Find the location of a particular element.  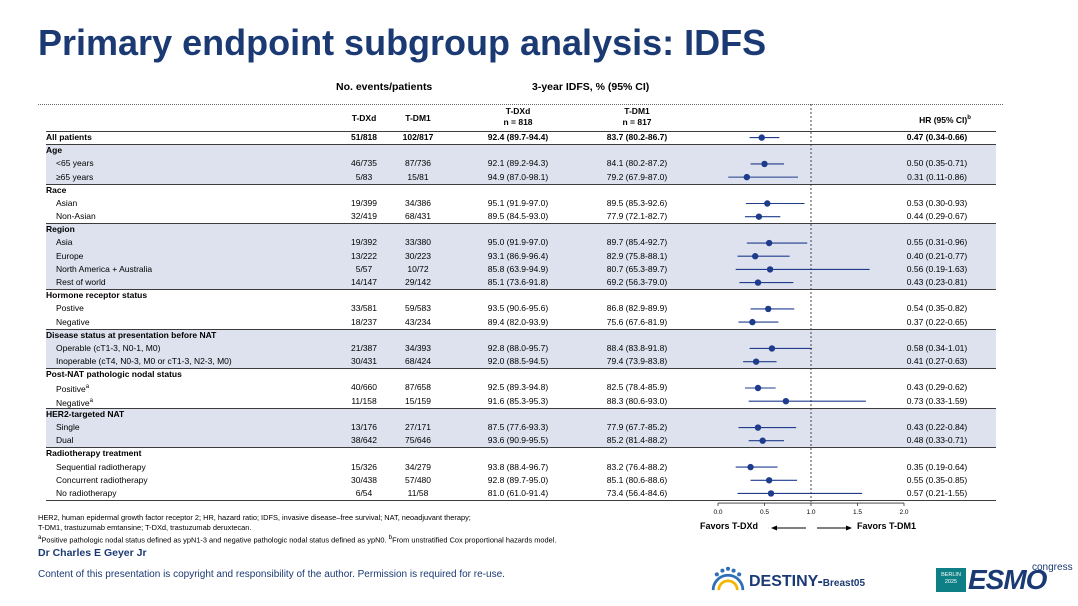

subgroup-label: <65 years is located at coordinates (75, 163).